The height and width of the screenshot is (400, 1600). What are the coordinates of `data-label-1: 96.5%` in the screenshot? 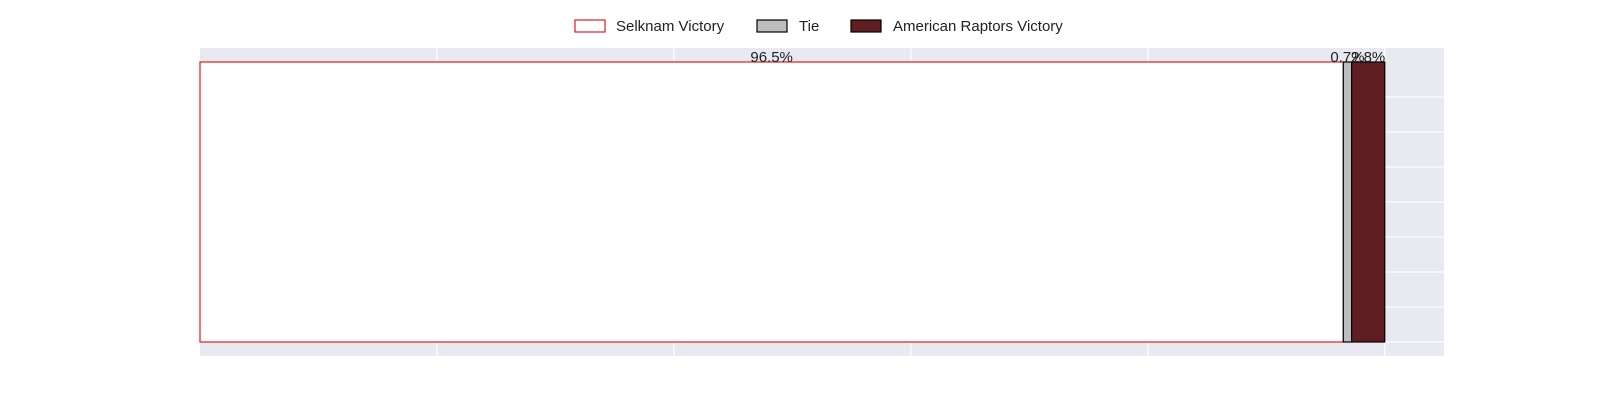 It's located at (771, 57).